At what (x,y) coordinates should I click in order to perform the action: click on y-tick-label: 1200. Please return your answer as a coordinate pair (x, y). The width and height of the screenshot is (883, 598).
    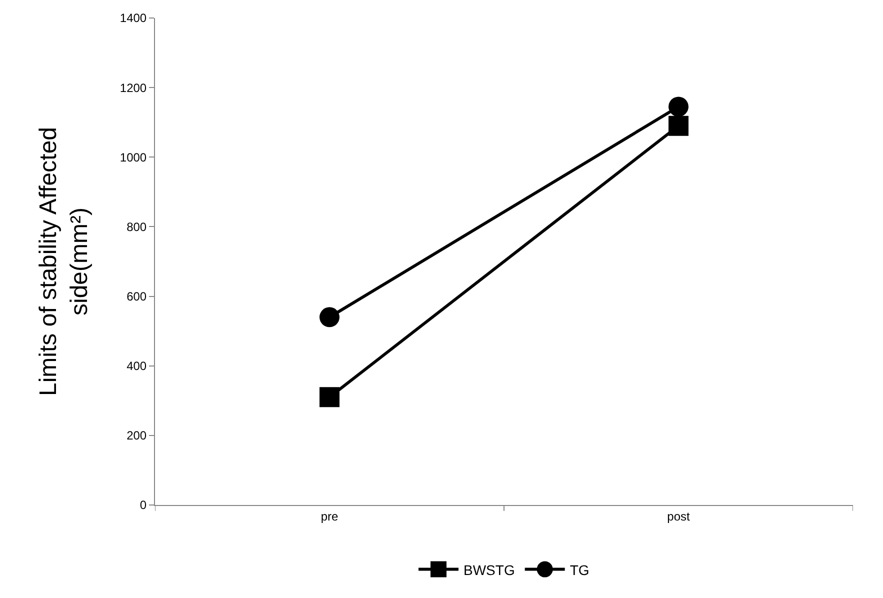
    Looking at the image, I should click on (133, 87).